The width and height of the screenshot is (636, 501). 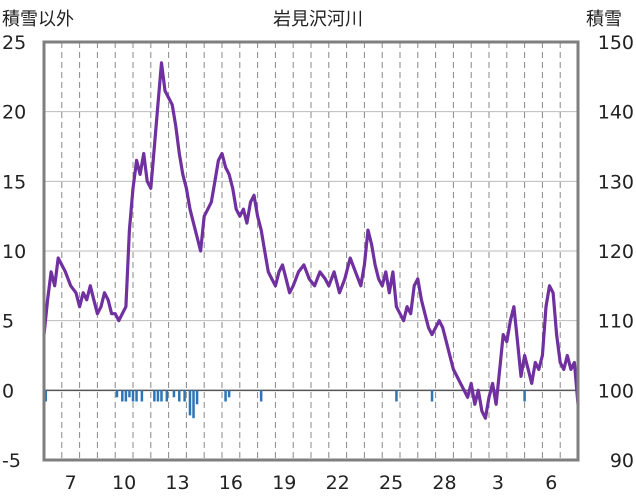 What do you see at coordinates (622, 461) in the screenshot?
I see `y-right-tick-label: 90` at bounding box center [622, 461].